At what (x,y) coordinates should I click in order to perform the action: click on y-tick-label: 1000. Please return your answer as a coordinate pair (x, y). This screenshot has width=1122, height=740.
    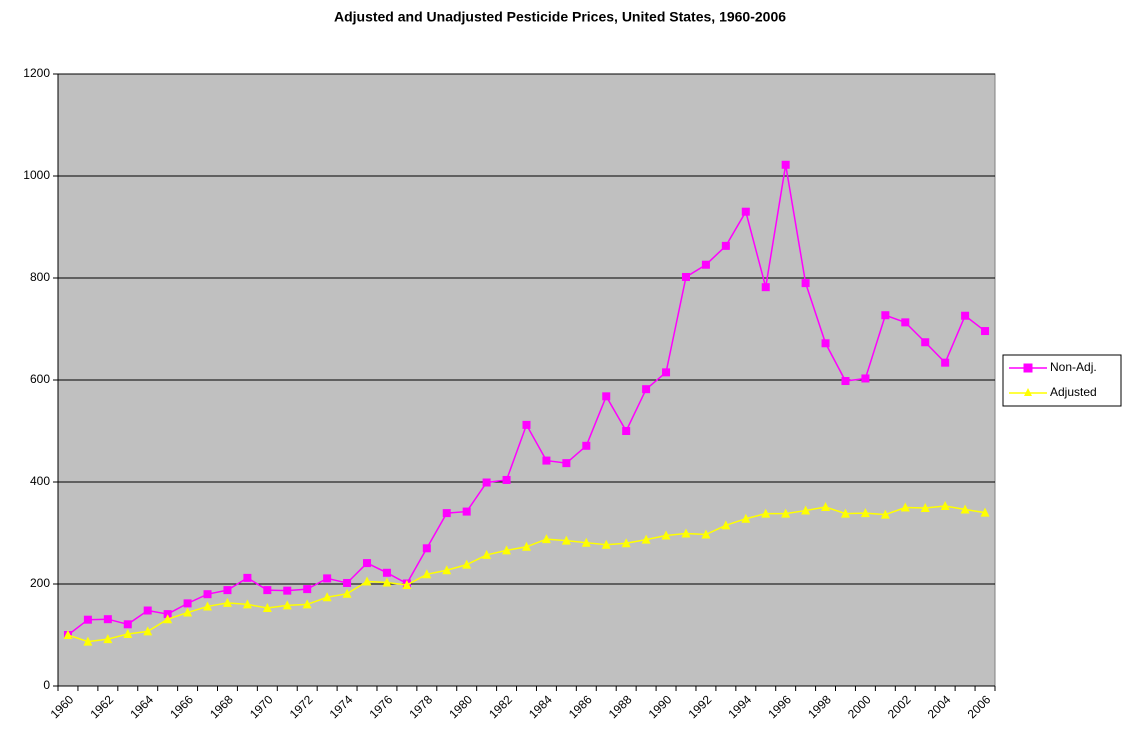
    Looking at the image, I should click on (36, 175).